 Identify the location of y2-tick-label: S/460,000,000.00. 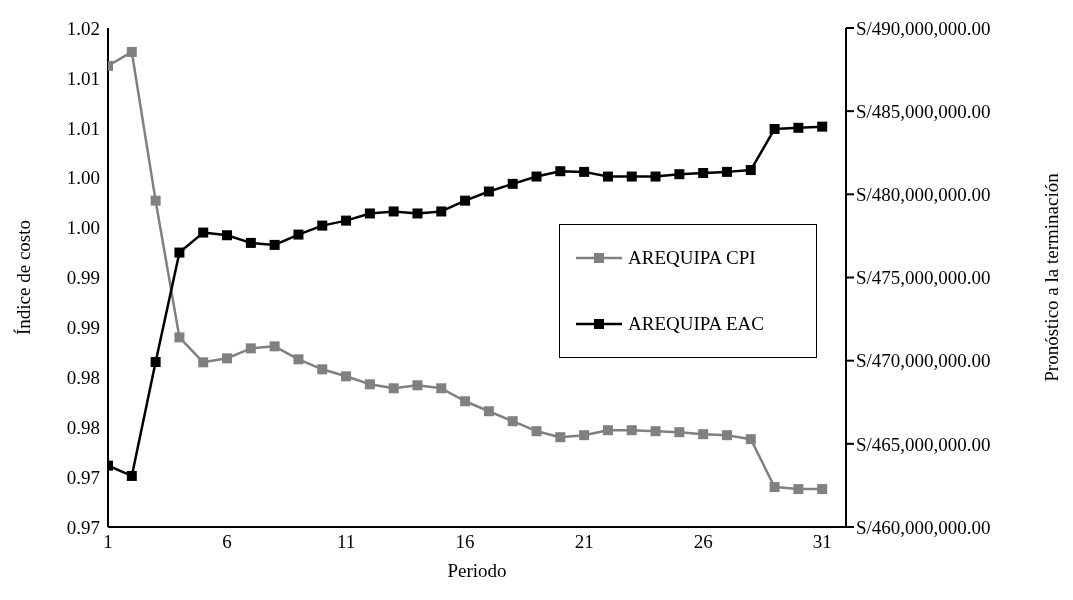
(923, 527).